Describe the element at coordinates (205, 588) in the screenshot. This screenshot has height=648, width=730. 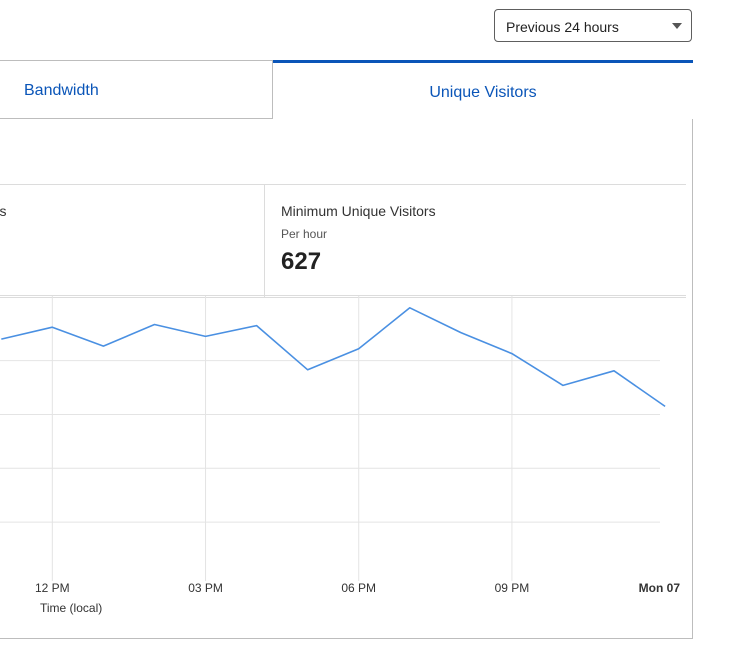
I see `x-tick-label-1: 03 PM` at that location.